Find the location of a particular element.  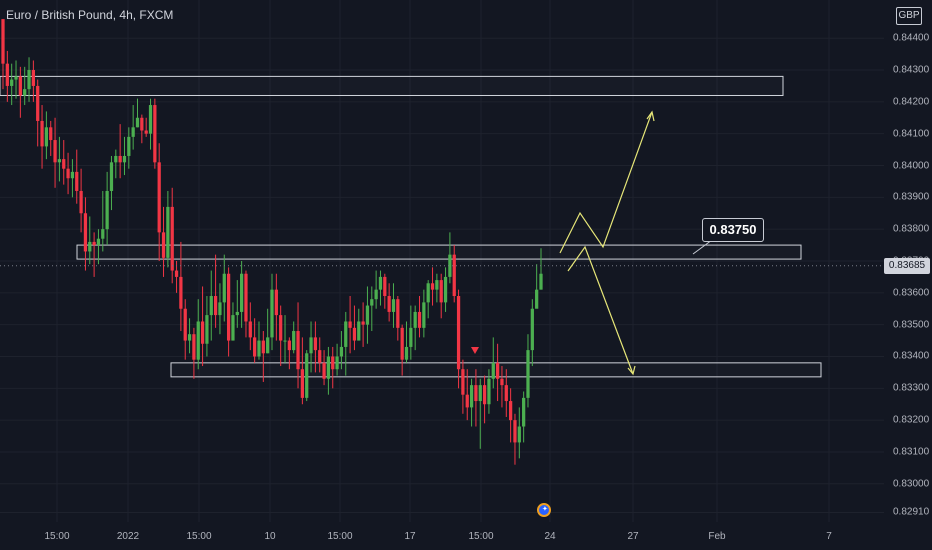

x-tick-label: 17 is located at coordinates (410, 536).